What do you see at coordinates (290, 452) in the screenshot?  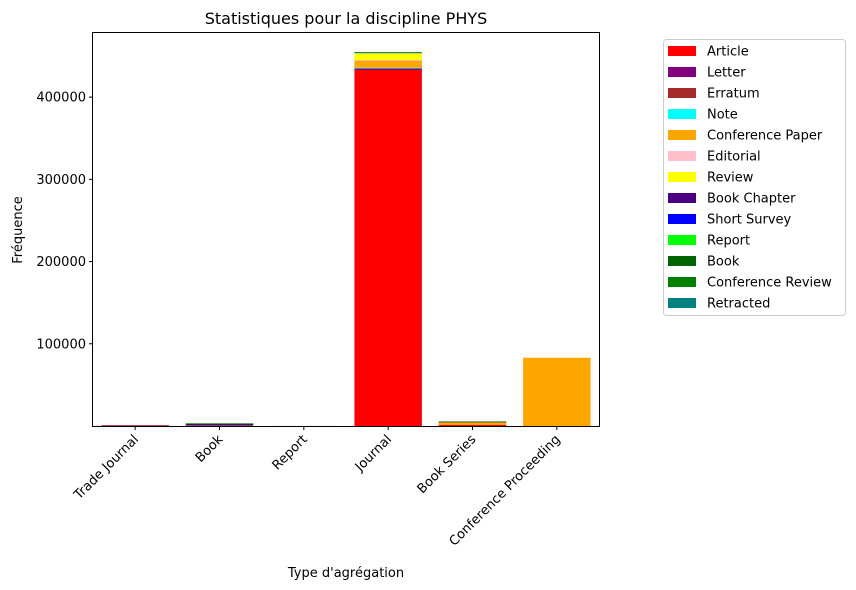 I see `x-tick-label: Report` at bounding box center [290, 452].